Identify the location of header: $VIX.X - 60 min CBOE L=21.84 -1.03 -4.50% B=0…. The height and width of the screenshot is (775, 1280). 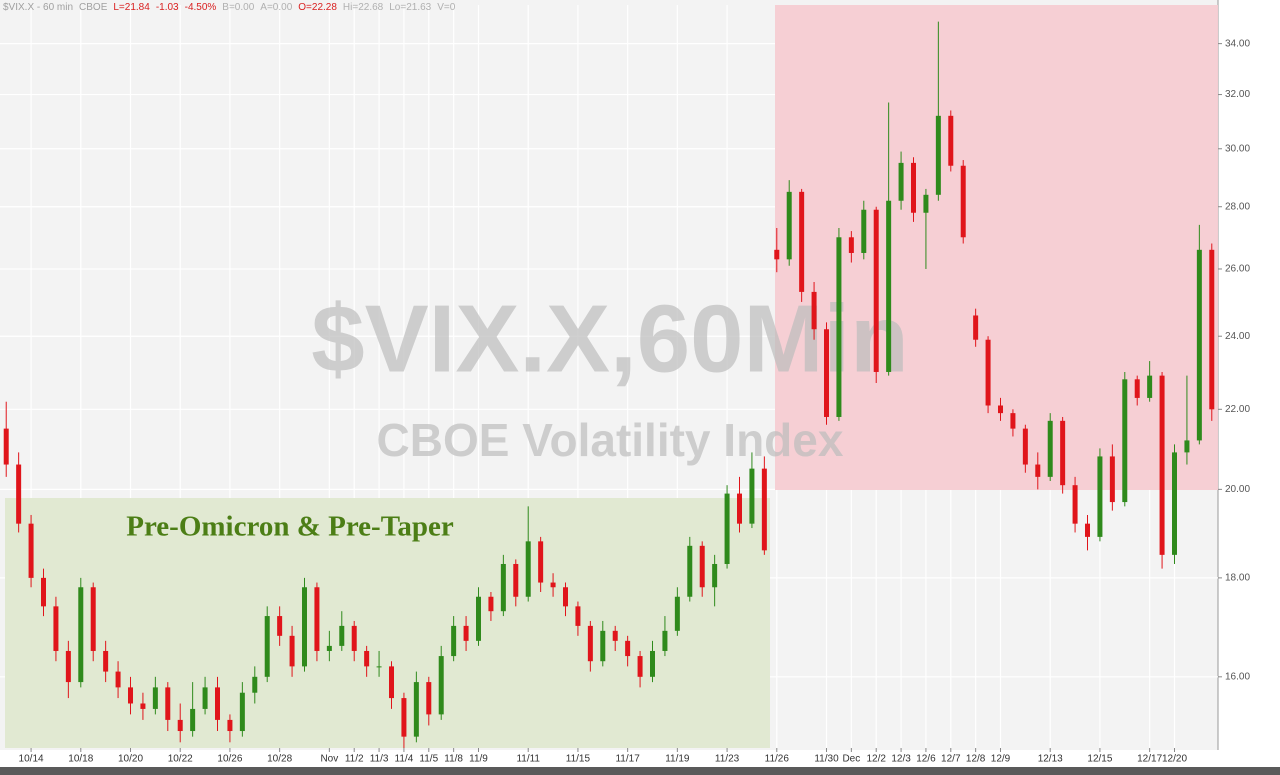
(229, 7).